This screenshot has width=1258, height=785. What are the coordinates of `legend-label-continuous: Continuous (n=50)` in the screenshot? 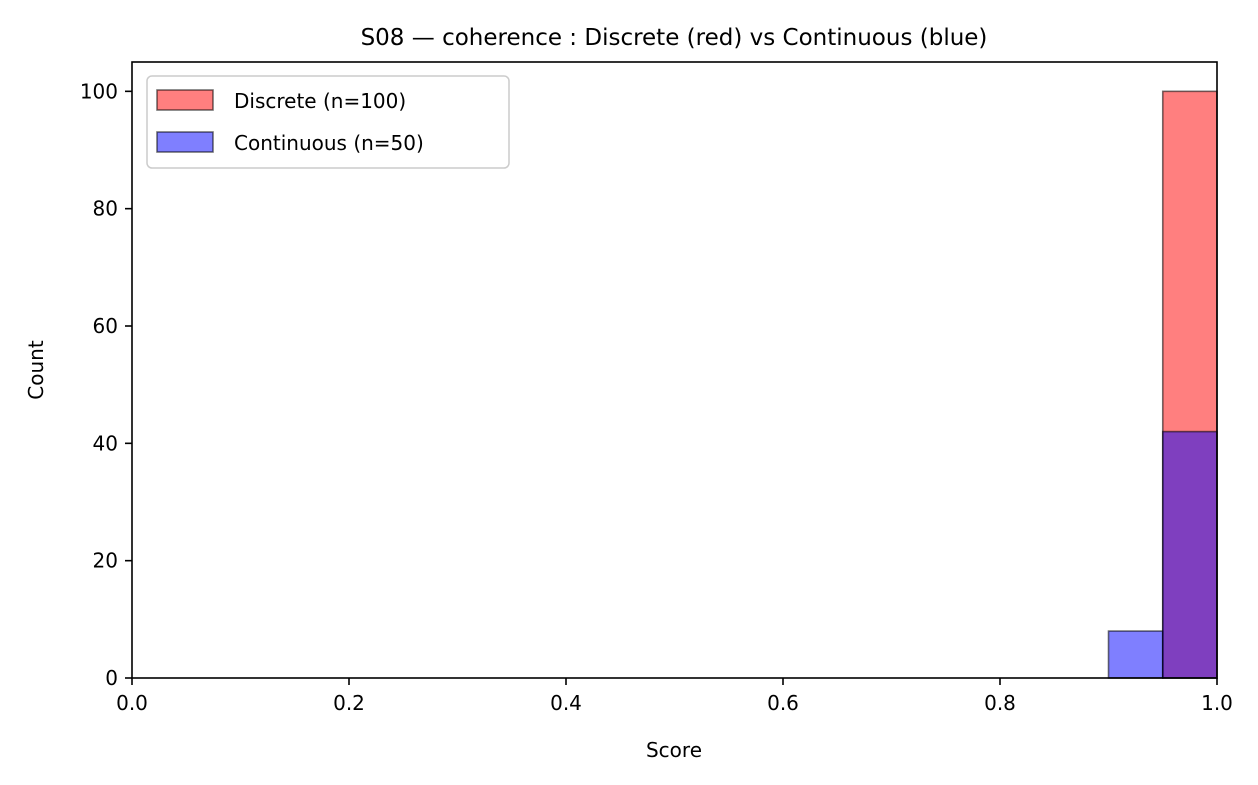 It's located at (329, 143).